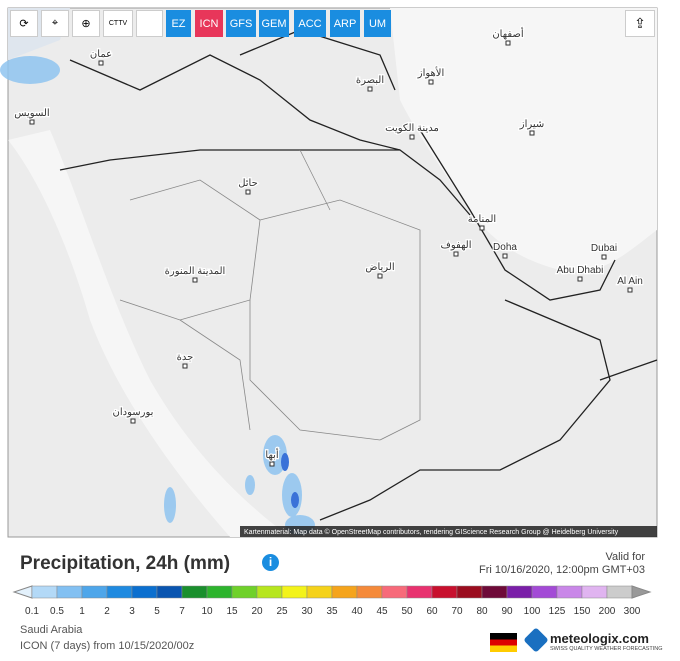 This screenshot has width=680, height=661. What do you see at coordinates (532, 124) in the screenshot?
I see `city-label: شيراز` at bounding box center [532, 124].